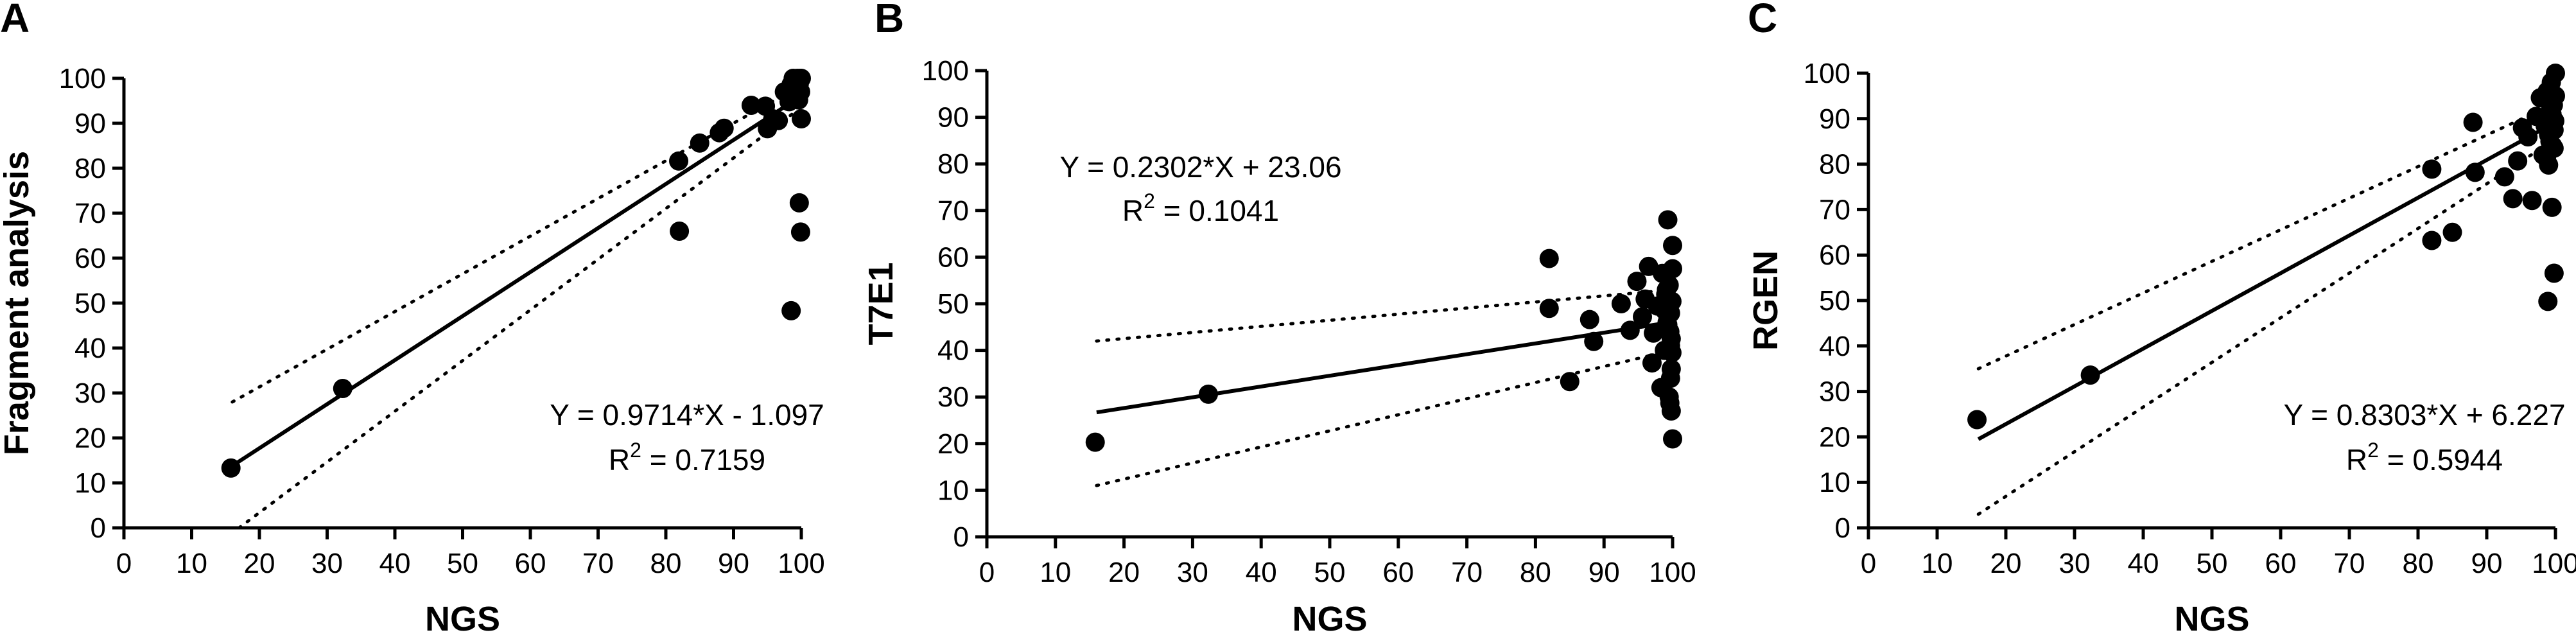  What do you see at coordinates (90, 393) in the screenshot?
I see `y-tick-label: 30` at bounding box center [90, 393].